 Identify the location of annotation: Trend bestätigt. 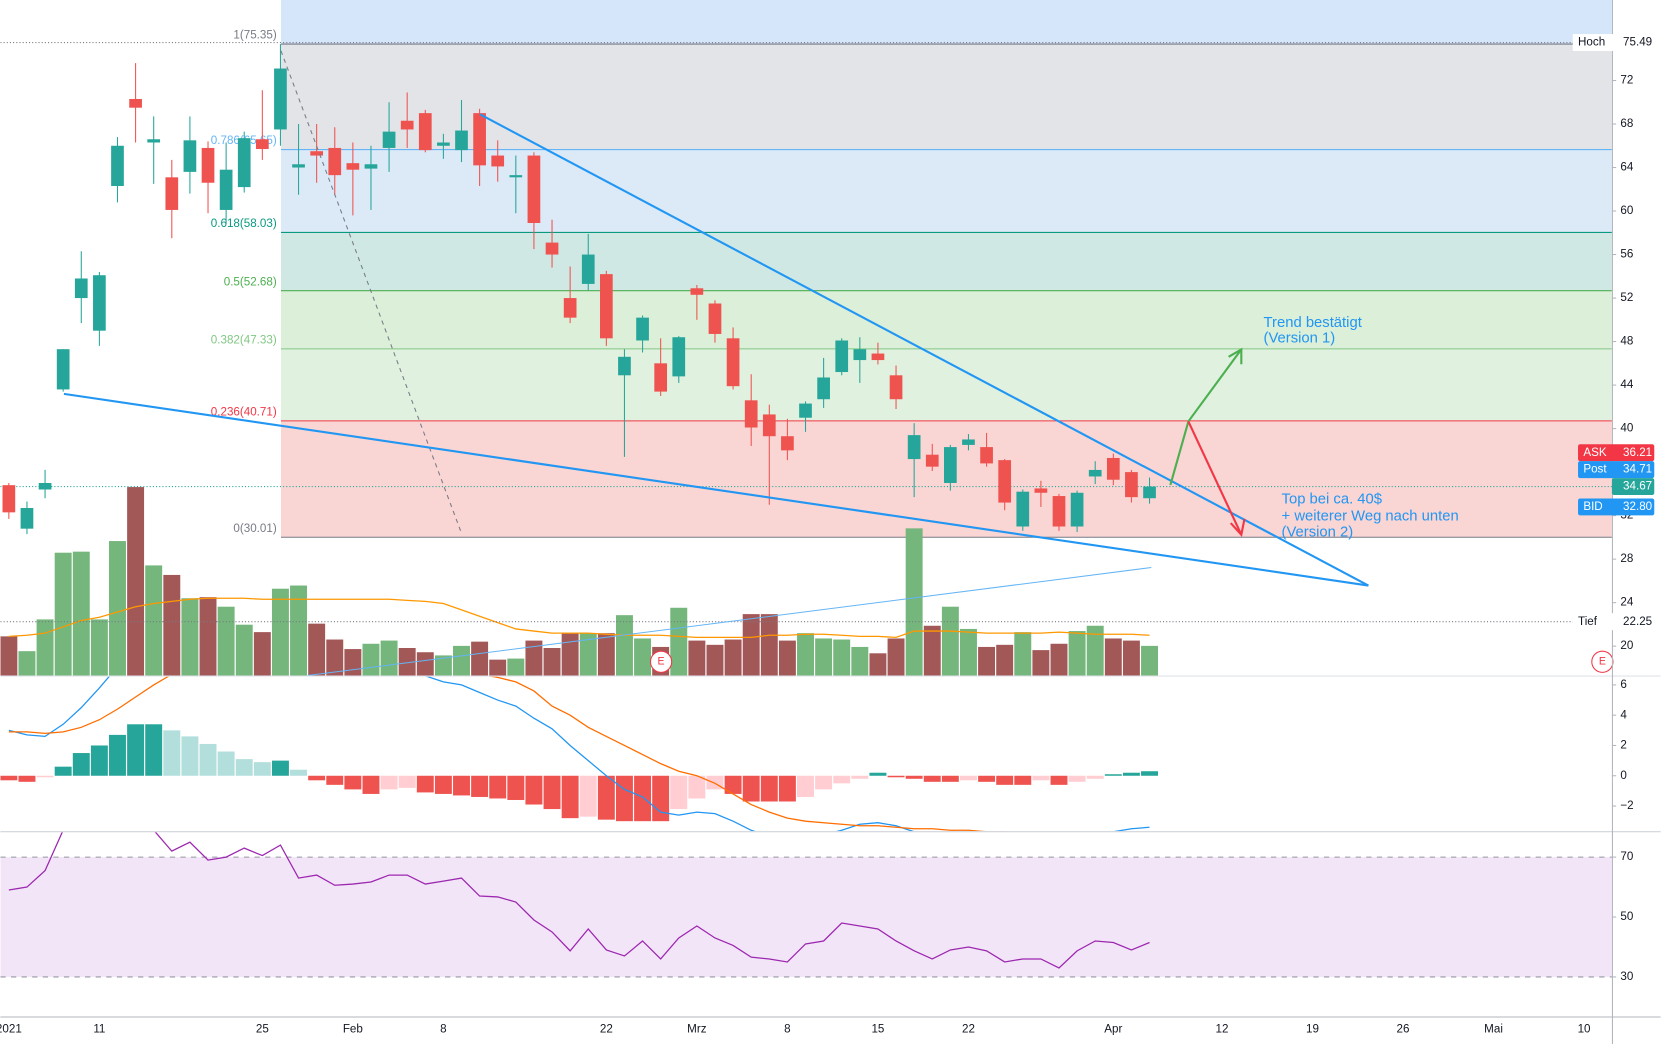
(1313, 323).